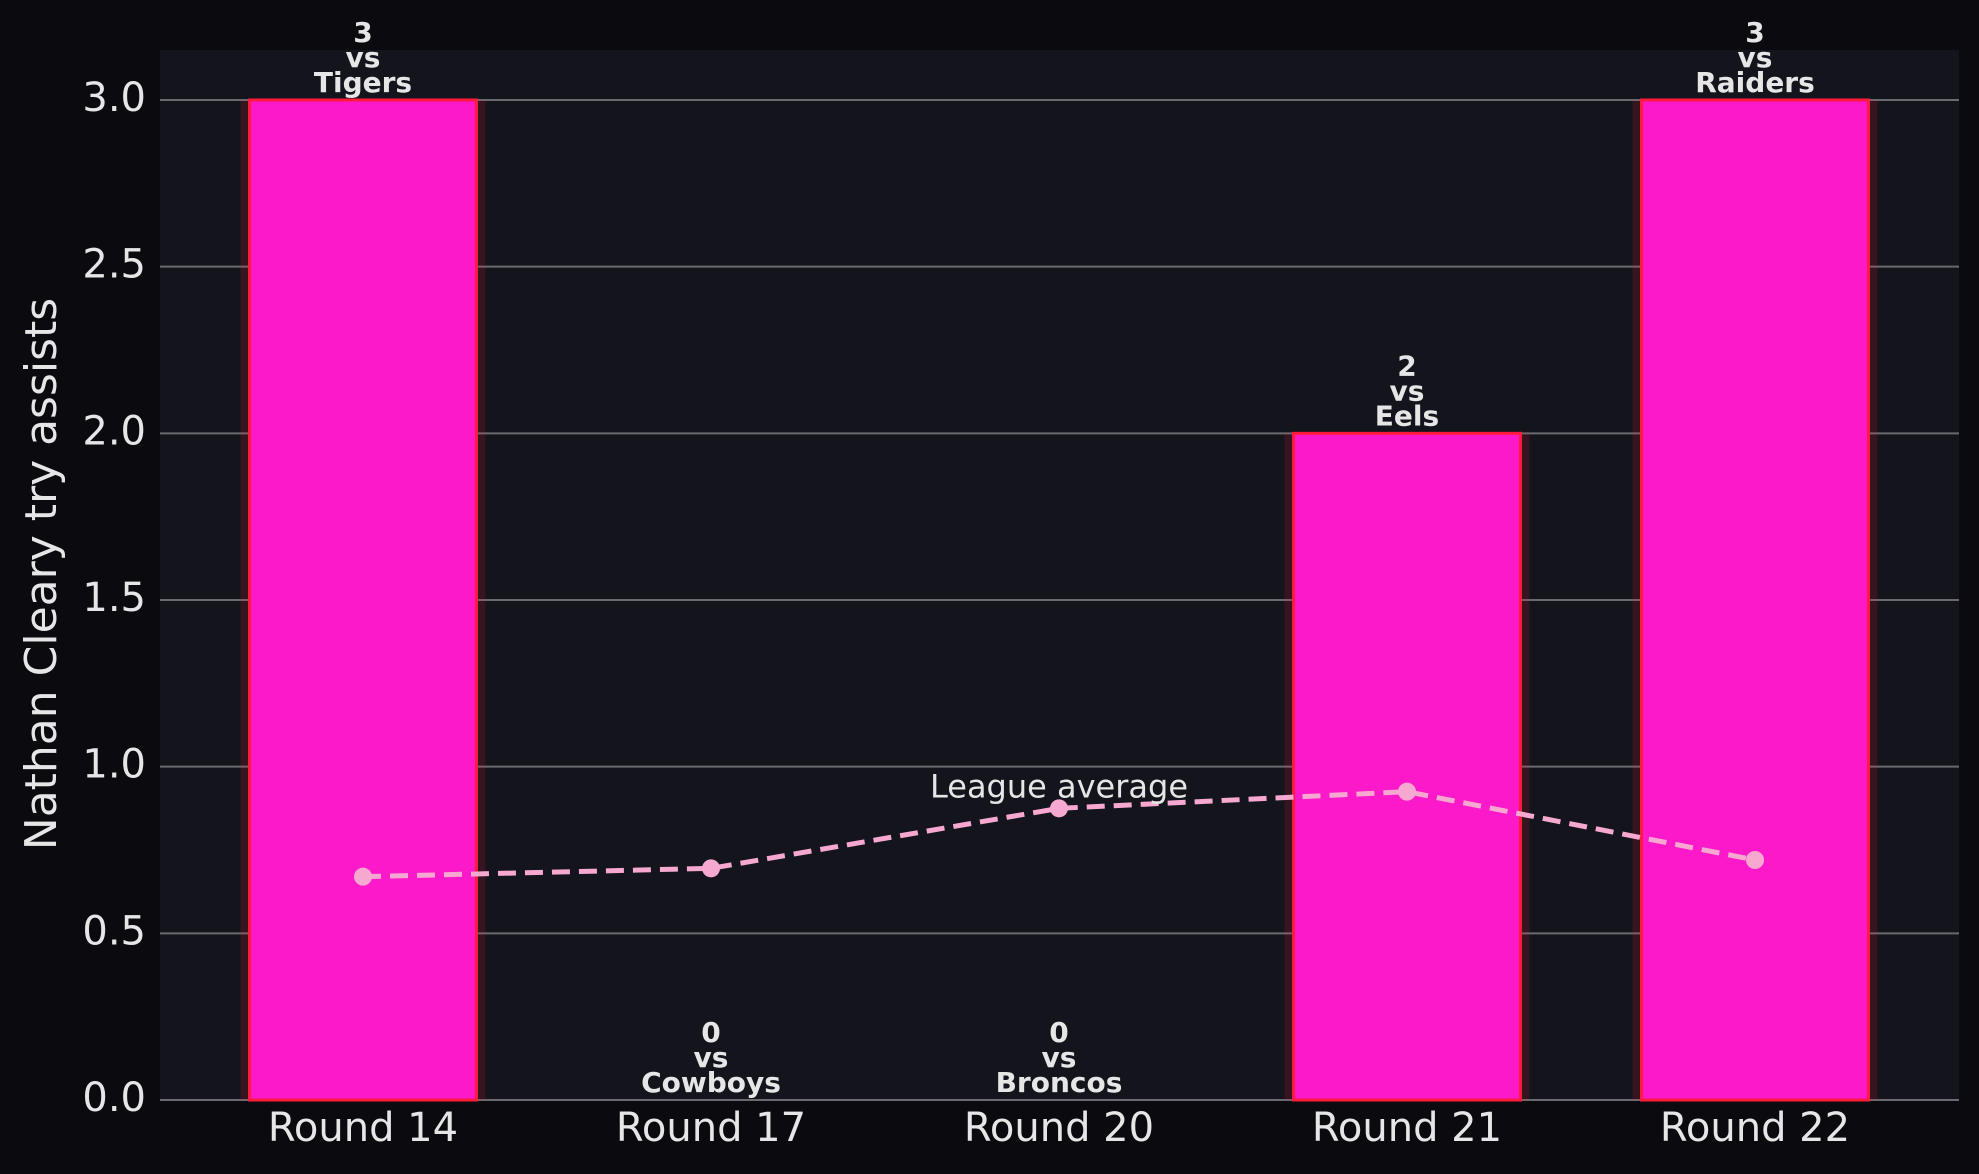  Describe the element at coordinates (114, 598) in the screenshot. I see `y-tick-label: 1.5` at that location.